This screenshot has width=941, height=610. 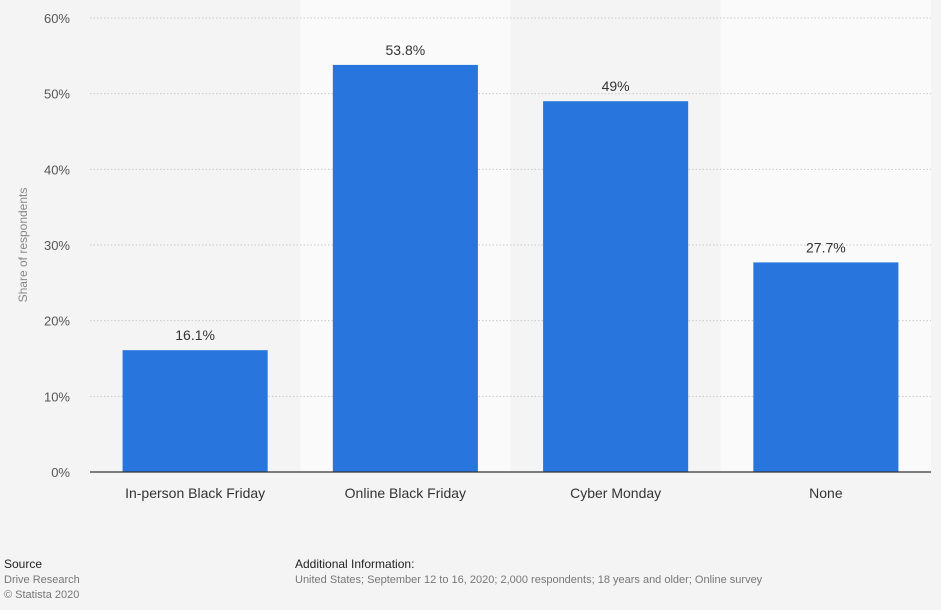 What do you see at coordinates (826, 247) in the screenshot?
I see `data-label: 27.7%` at bounding box center [826, 247].